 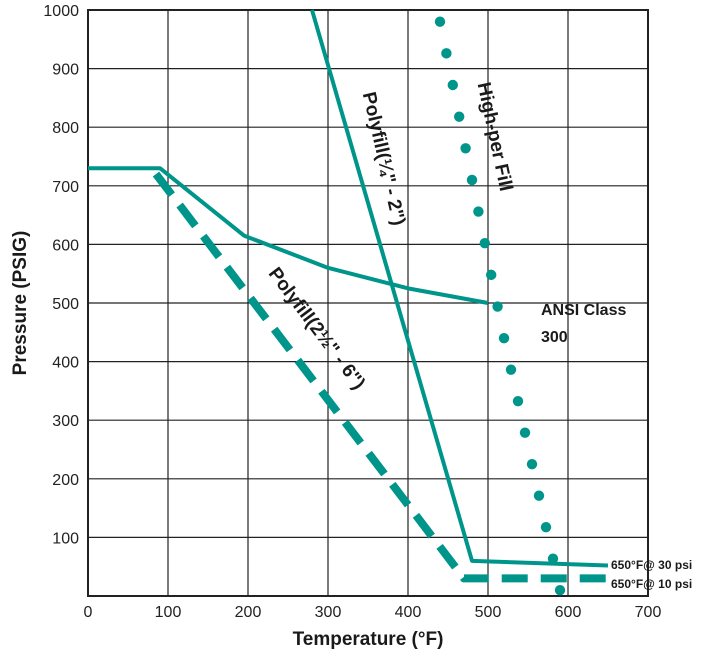 What do you see at coordinates (651, 565) in the screenshot?
I see `end-label-30psi: 650°F@ 30 psi` at bounding box center [651, 565].